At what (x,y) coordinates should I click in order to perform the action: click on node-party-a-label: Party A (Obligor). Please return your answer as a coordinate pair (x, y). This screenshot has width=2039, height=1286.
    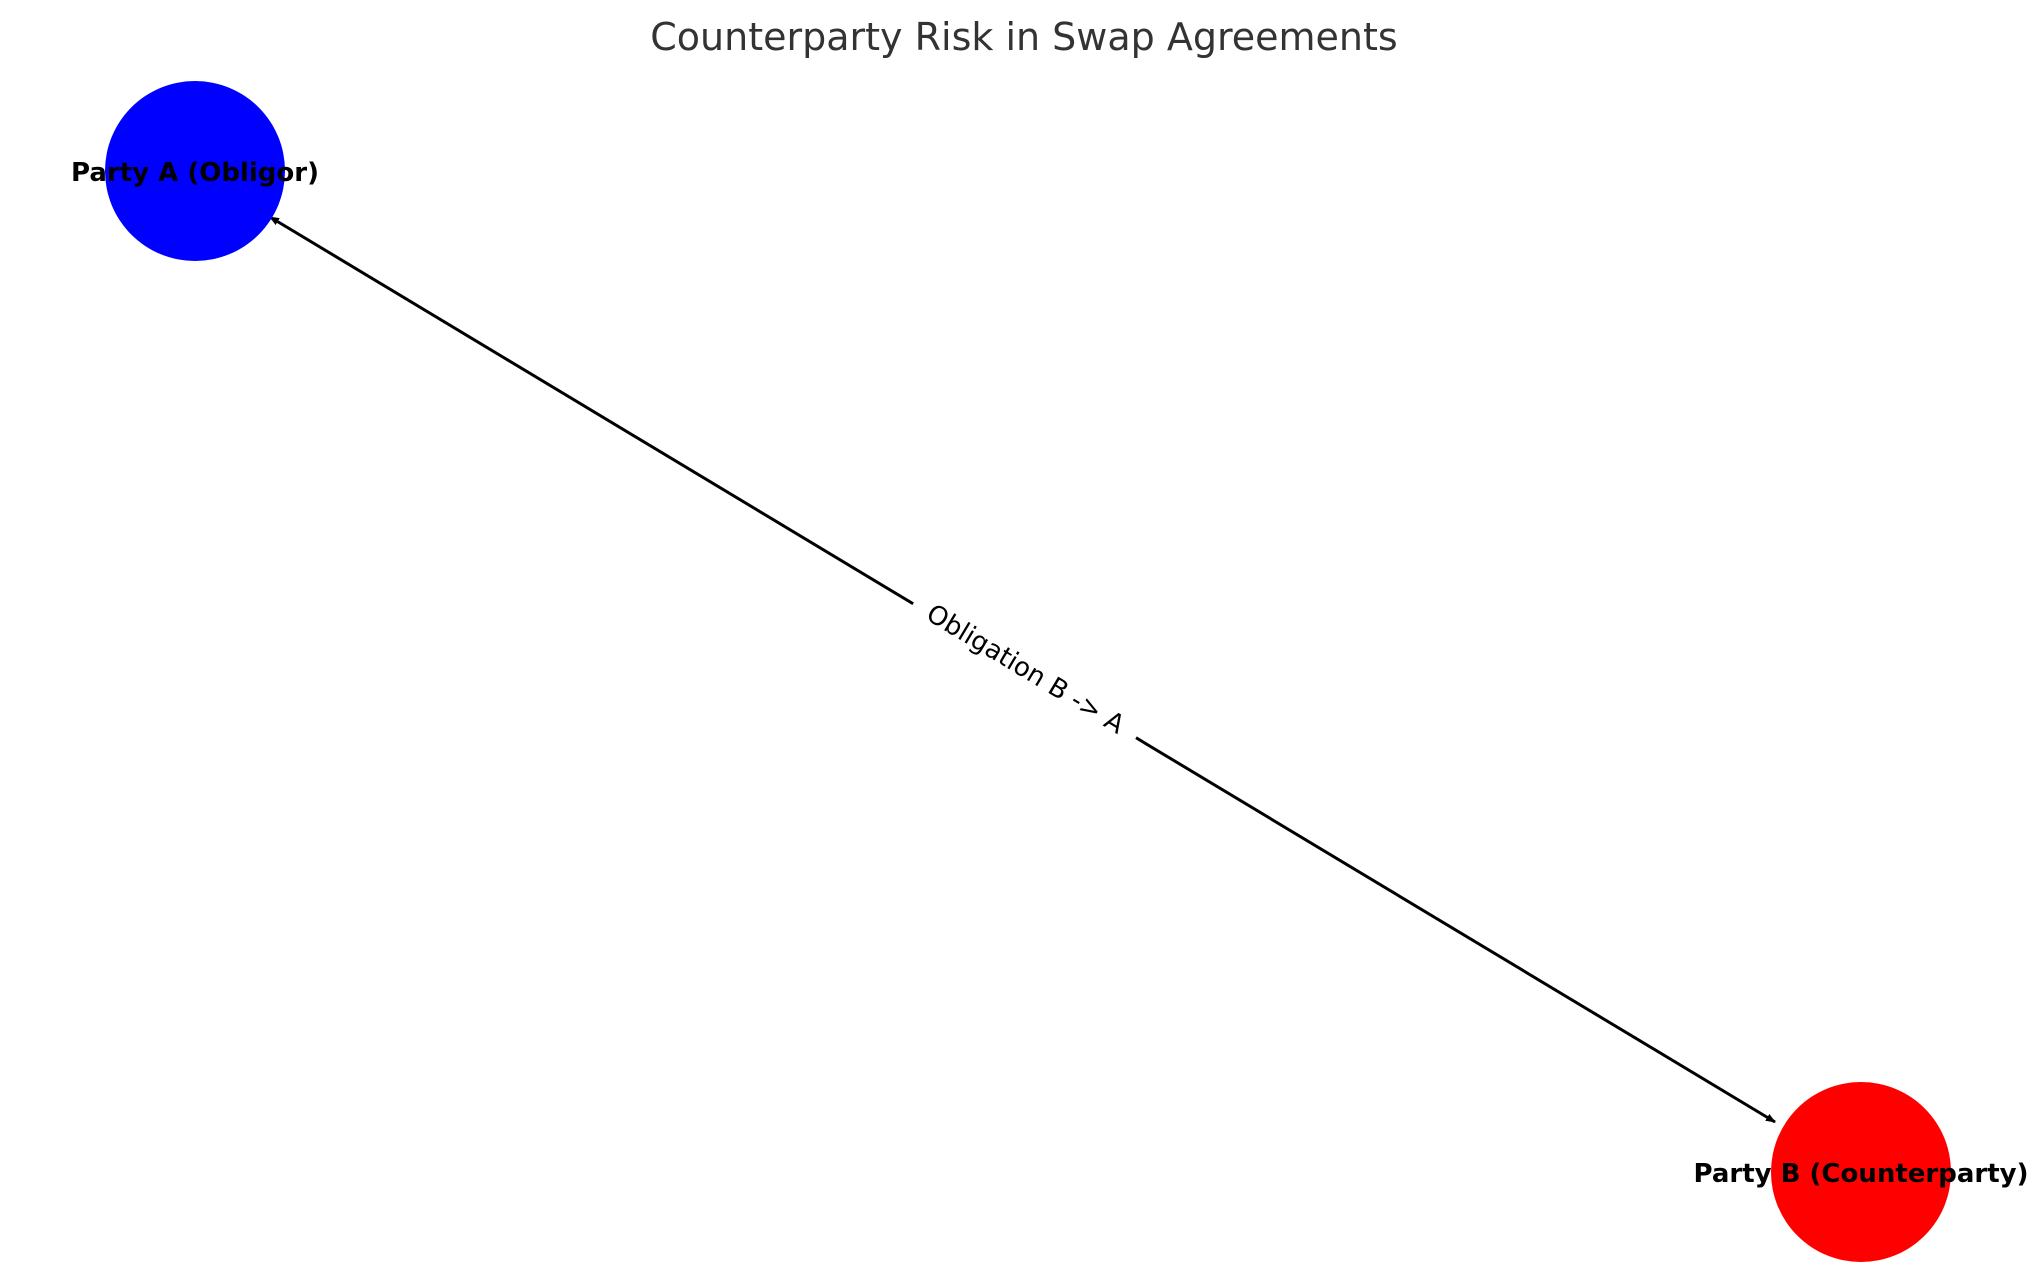
    Looking at the image, I should click on (195, 173).